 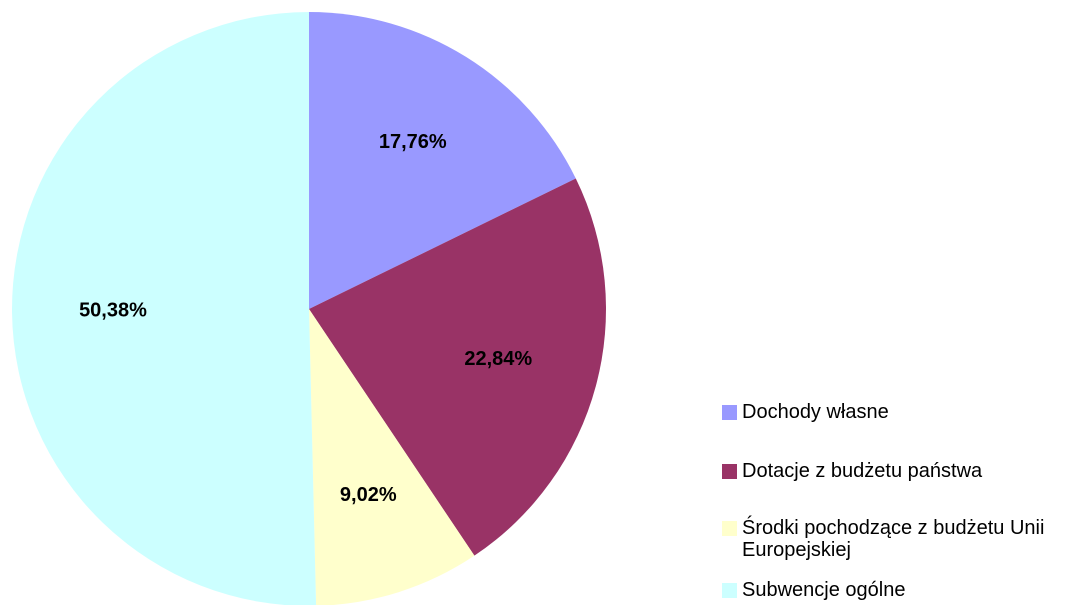 I want to click on data-label: 17,76%, so click(x=413, y=142).